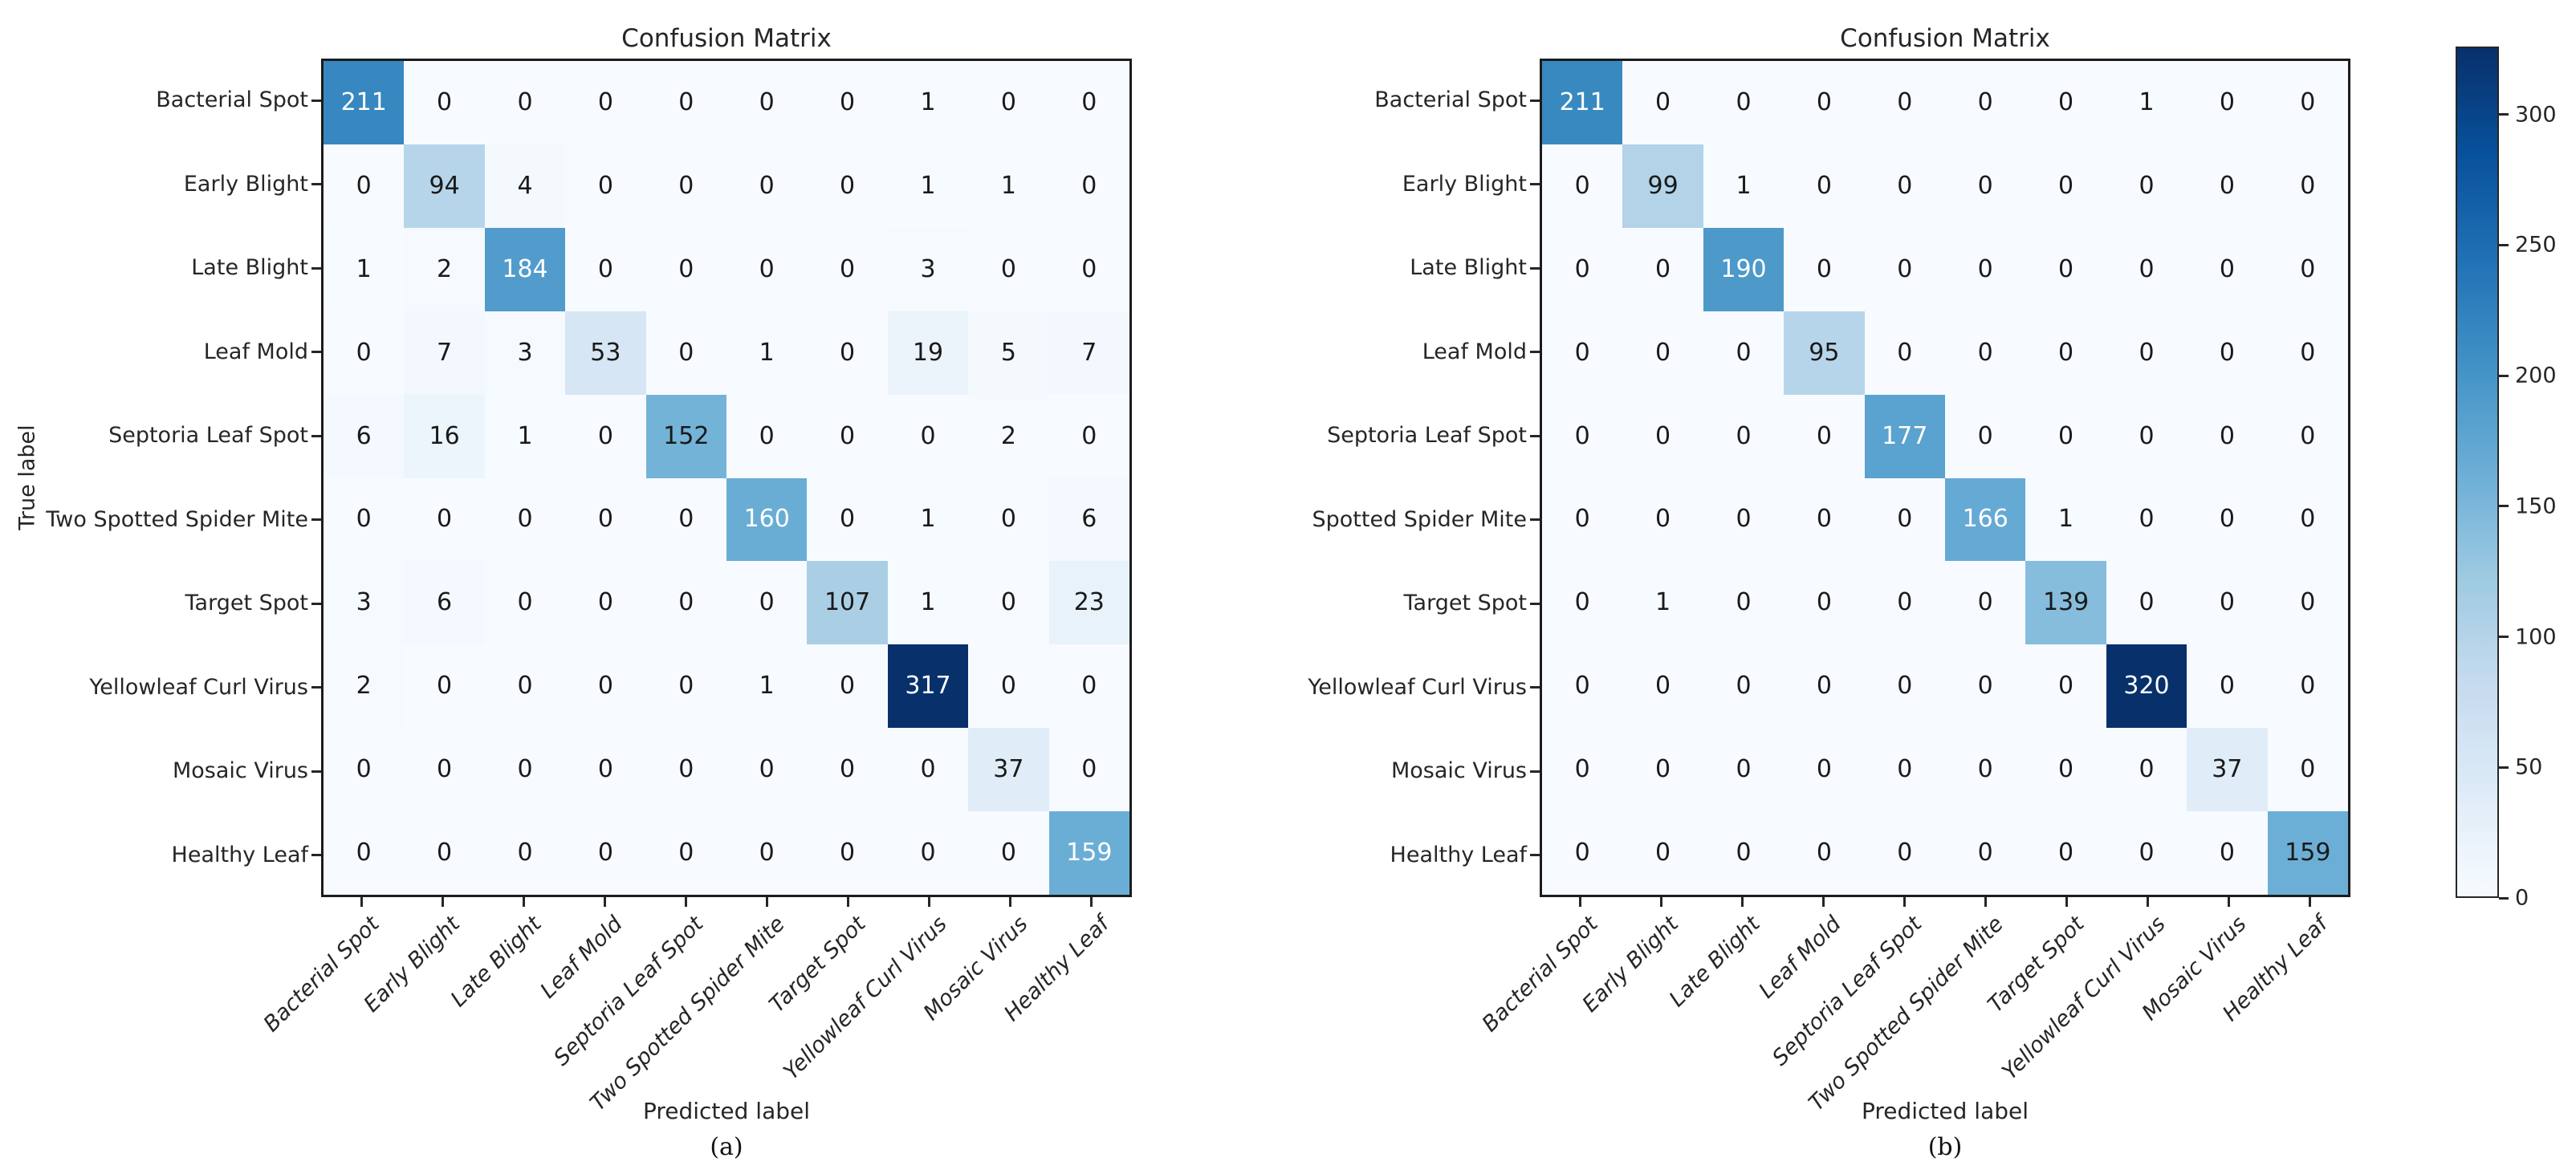  Describe the element at coordinates (2522, 898) in the screenshot. I see `colorbar-tick-label: 0` at that location.